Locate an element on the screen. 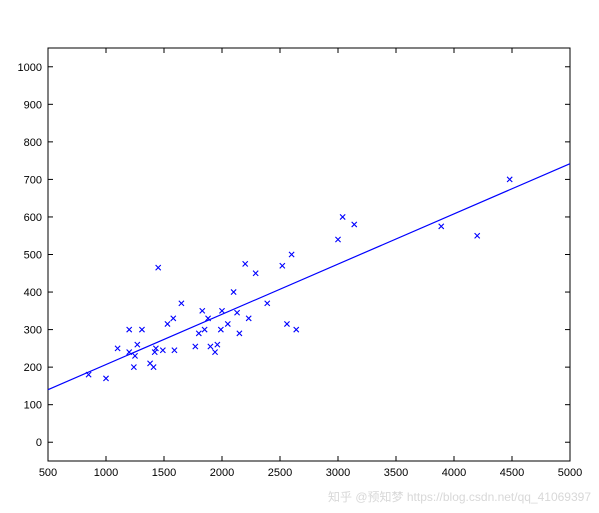 The width and height of the screenshot is (599, 513). y-tick-label: 900 is located at coordinates (33, 105).